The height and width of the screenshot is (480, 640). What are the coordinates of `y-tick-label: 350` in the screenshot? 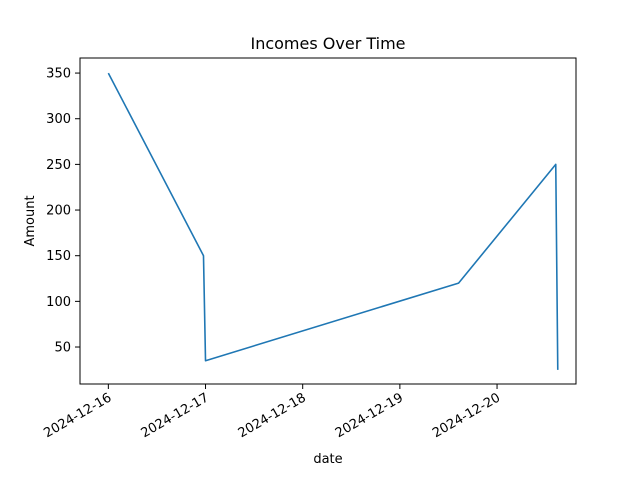 It's located at (58, 74).